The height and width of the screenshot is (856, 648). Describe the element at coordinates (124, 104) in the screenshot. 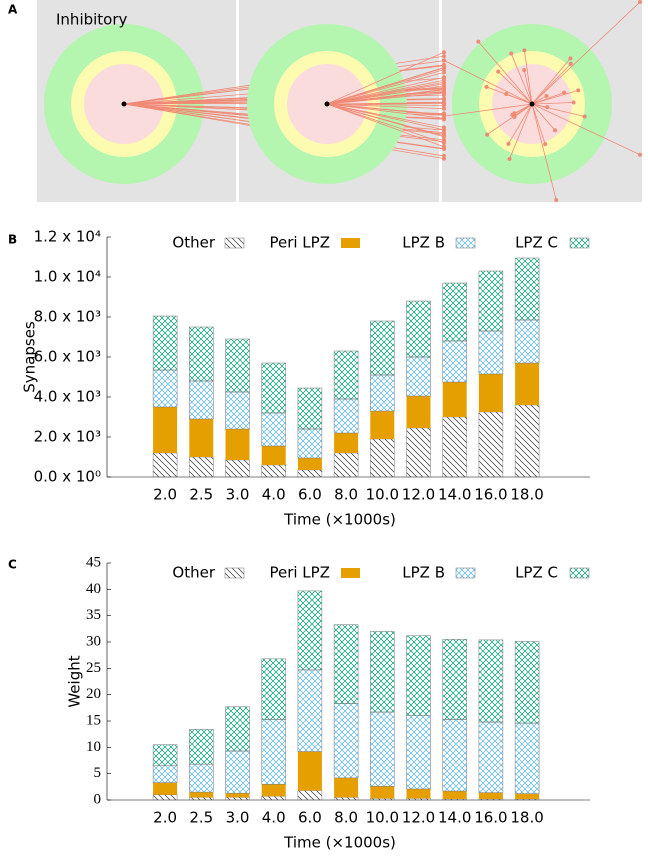

I see `center-neuron` at that location.